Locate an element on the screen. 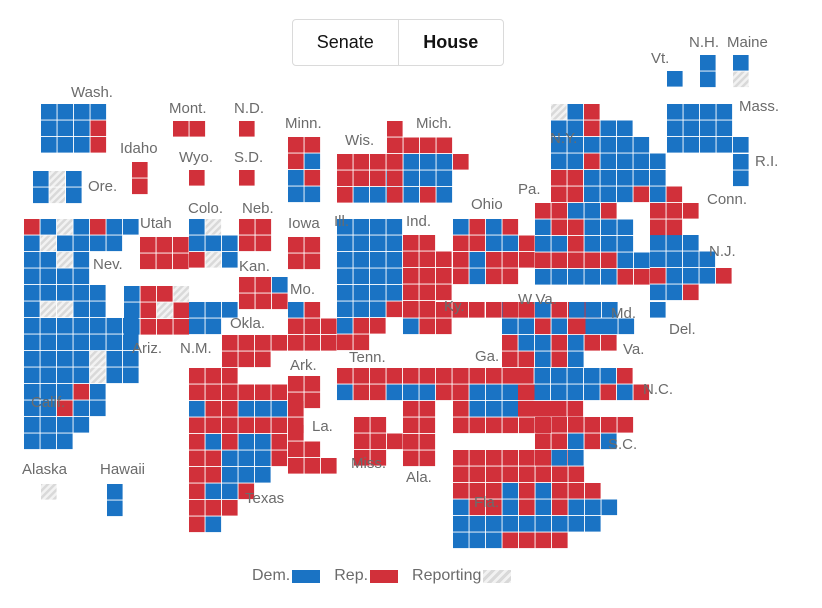 The width and height of the screenshot is (822, 608). state-conn is located at coordinates (674, 219).